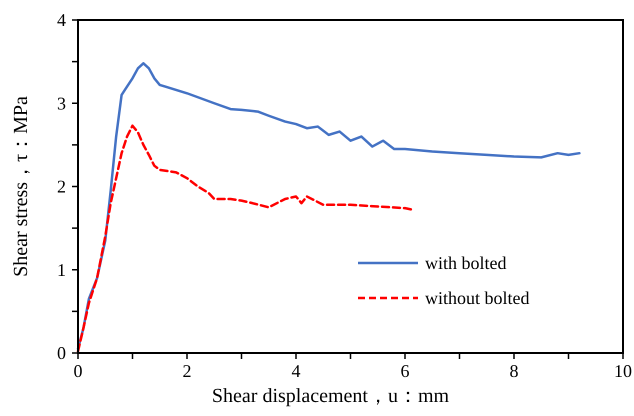 Image resolution: width=634 pixels, height=416 pixels. What do you see at coordinates (61, 353) in the screenshot?
I see `y-tick-label: 0` at bounding box center [61, 353].